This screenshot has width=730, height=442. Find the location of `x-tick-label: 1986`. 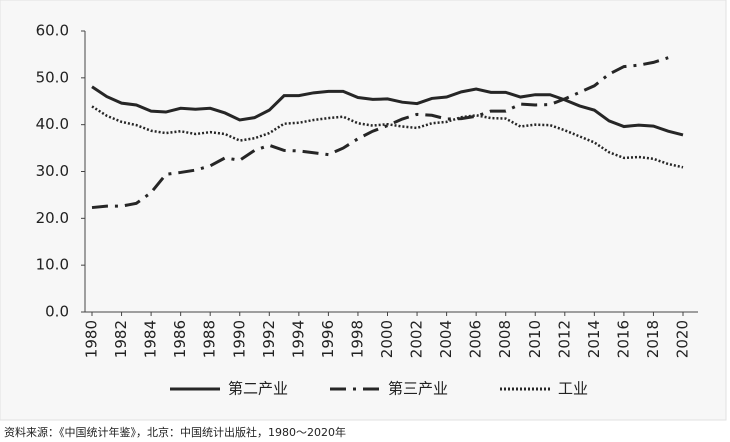

x-tick-label: 1986 is located at coordinates (180, 339).